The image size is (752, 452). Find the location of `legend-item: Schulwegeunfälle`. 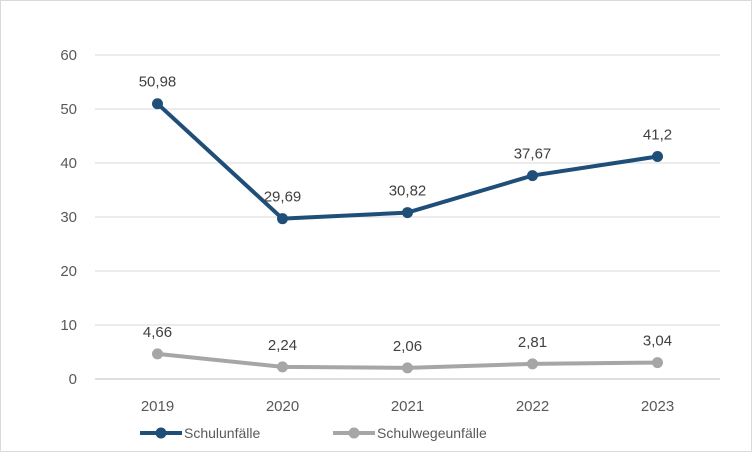

legend-item: Schulwegeunfälle is located at coordinates (410, 433).